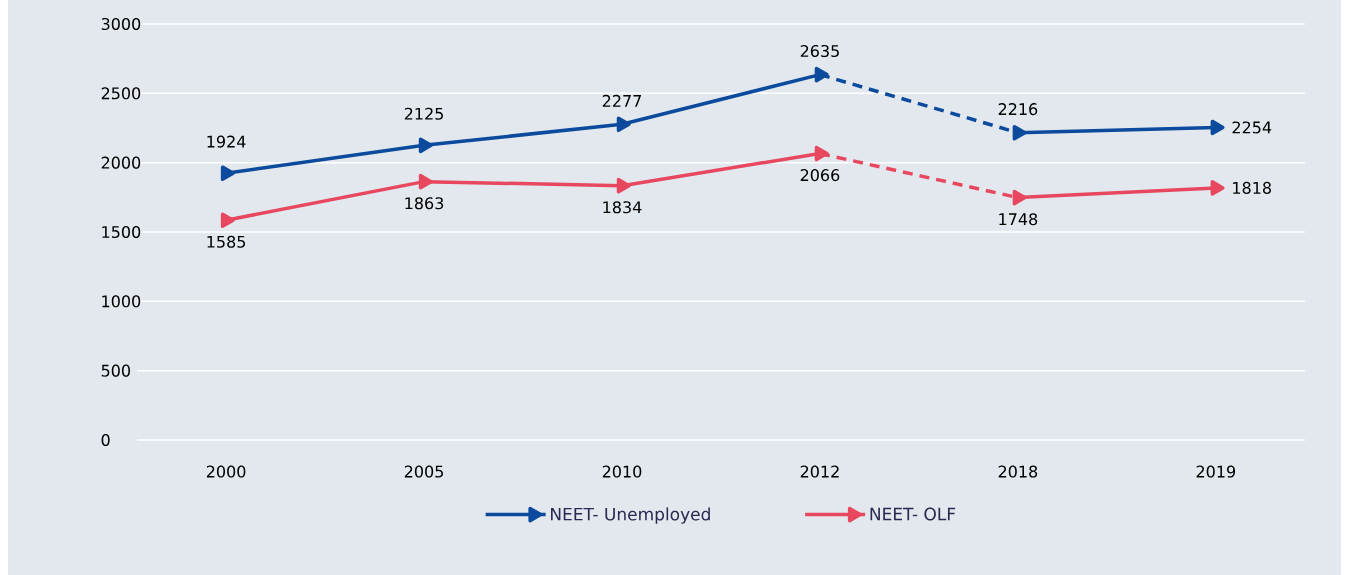  I want to click on y-tick-label: 1000, so click(121, 301).